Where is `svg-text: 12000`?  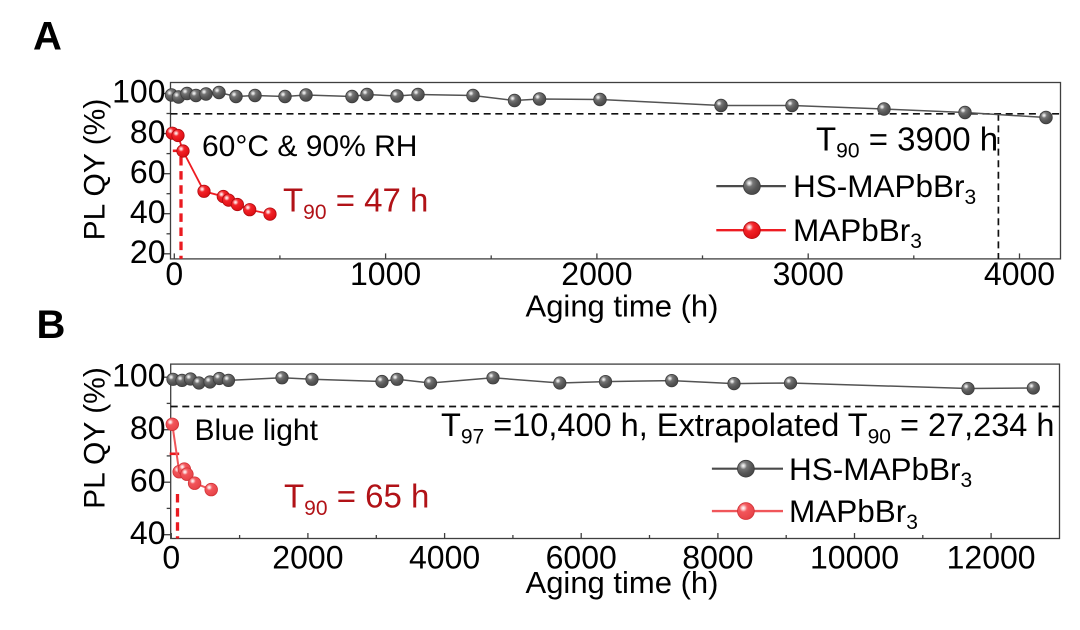 svg-text: 12000 is located at coordinates (991, 558).